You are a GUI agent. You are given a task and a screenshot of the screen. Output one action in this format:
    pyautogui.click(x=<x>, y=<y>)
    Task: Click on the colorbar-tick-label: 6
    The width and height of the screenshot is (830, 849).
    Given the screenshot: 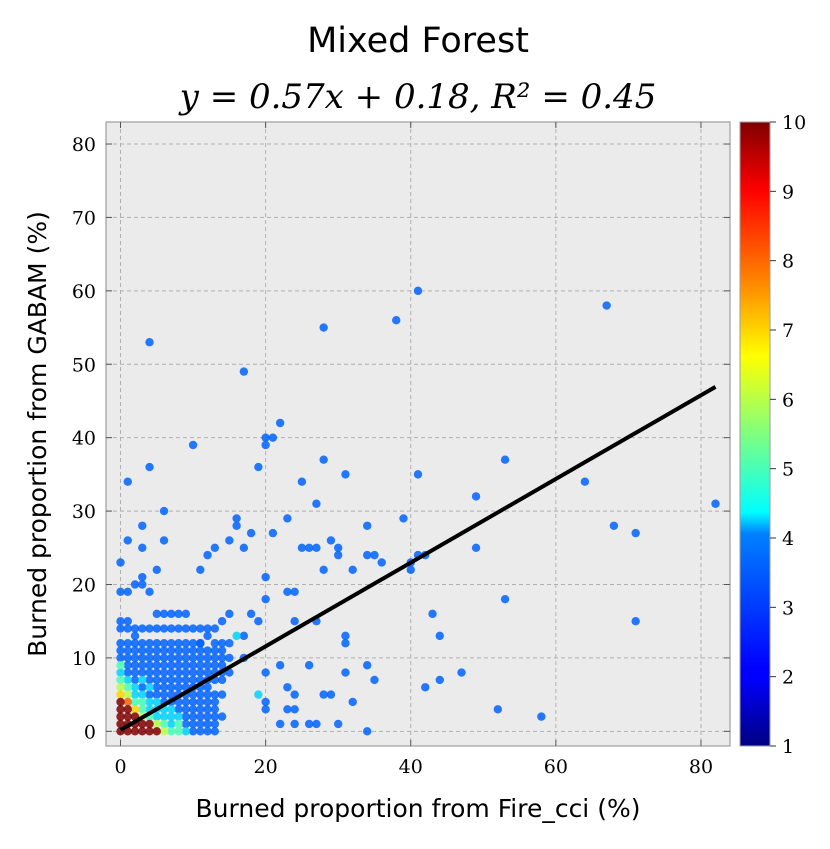 What is the action you would take?
    pyautogui.click(x=788, y=400)
    